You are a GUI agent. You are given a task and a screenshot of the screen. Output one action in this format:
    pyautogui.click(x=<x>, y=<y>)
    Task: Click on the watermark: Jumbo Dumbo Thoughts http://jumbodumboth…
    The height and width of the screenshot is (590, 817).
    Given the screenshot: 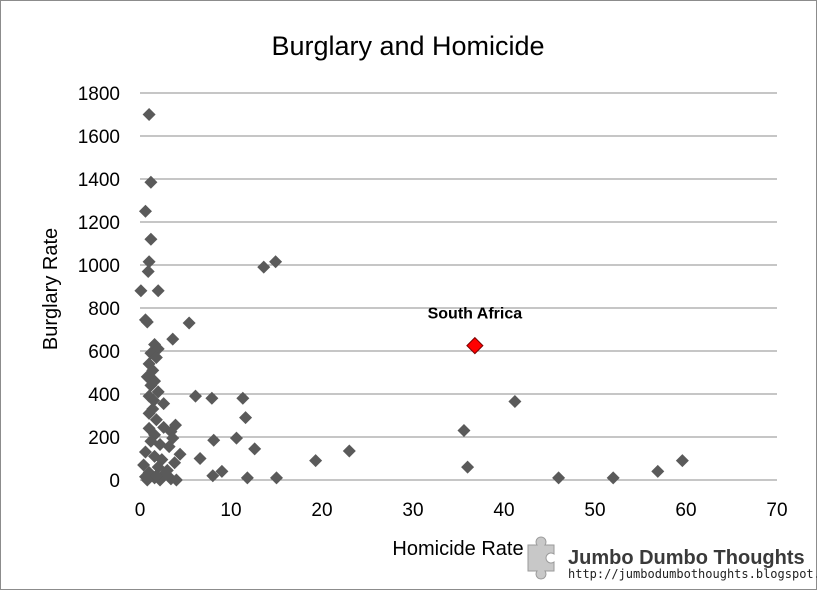 What is the action you would take?
    pyautogui.click(x=672, y=558)
    